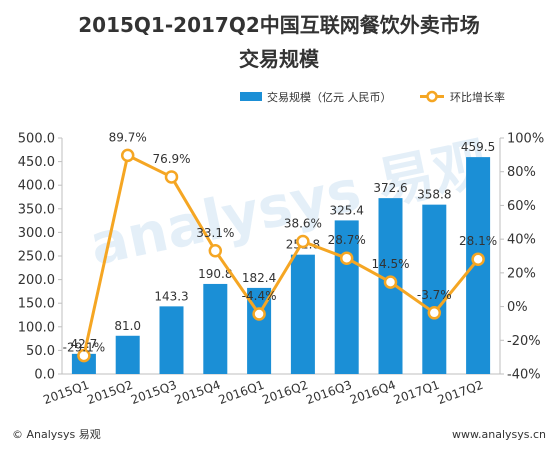 This screenshot has height=458, width=558. What do you see at coordinates (390, 188) in the screenshot?
I see `bar-value-label: 372.6` at bounding box center [390, 188].